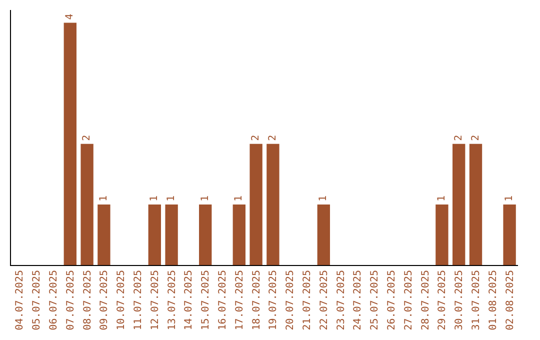  What do you see at coordinates (37, 300) in the screenshot?
I see `x-tick-label: 05.07.2025` at bounding box center [37, 300].